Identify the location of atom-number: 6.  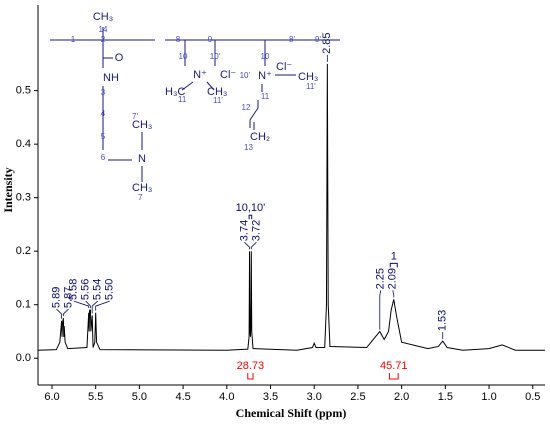
(103, 157).